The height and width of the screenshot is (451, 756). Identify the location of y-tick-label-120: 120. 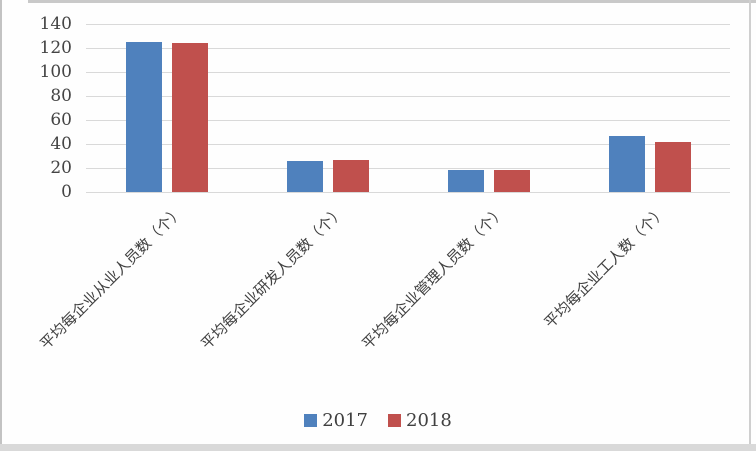
(55, 48).